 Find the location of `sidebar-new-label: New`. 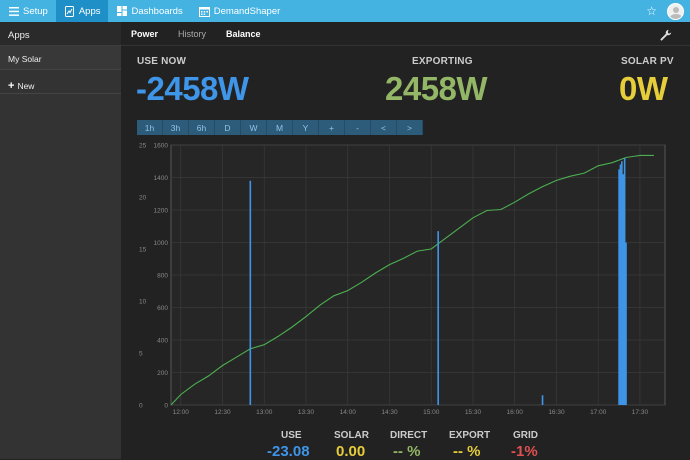

sidebar-new-label: New is located at coordinates (26, 85).